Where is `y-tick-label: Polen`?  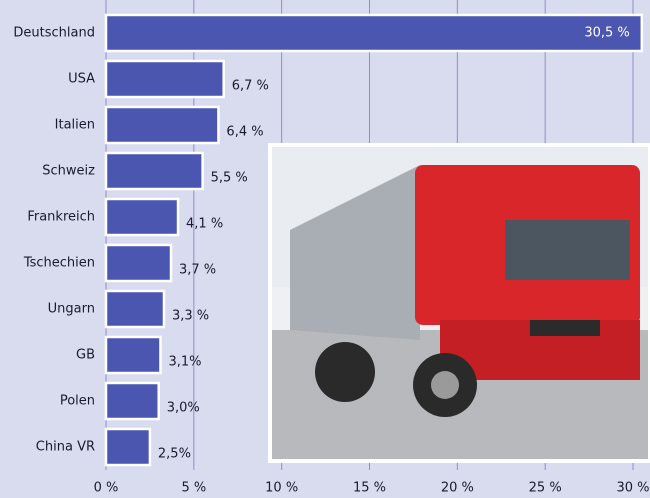
y-tick-label: Polen is located at coordinates (77, 401).